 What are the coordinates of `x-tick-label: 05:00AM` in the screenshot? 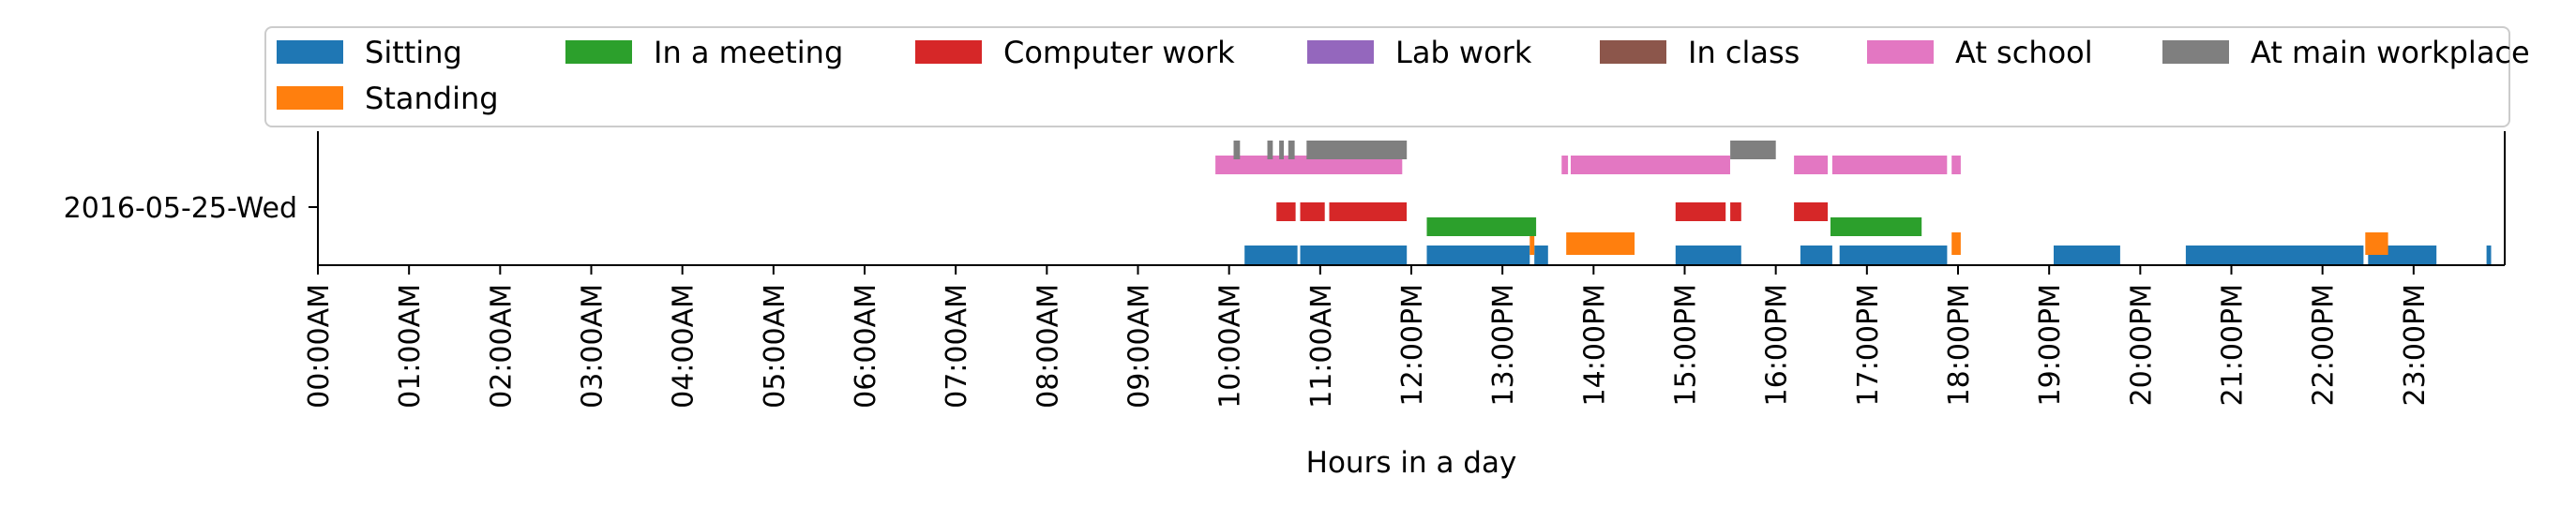 It's located at (775, 346).